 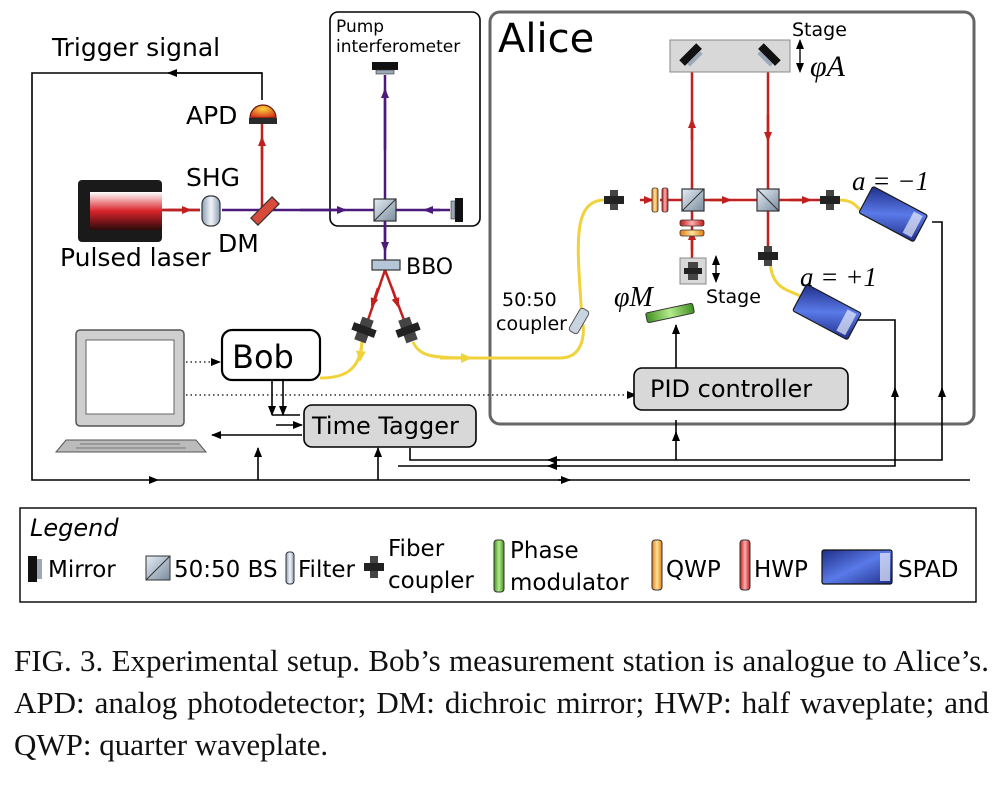 What do you see at coordinates (692, 223) in the screenshot?
I see `alice-hwp-vertical` at bounding box center [692, 223].